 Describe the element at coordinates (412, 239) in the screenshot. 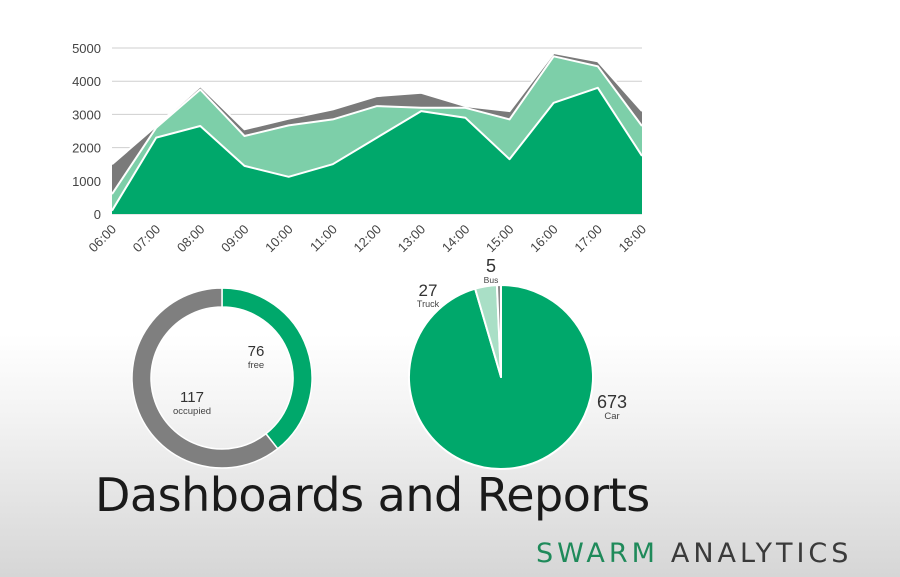

I see `x-tick-label: 13:00` at that location.